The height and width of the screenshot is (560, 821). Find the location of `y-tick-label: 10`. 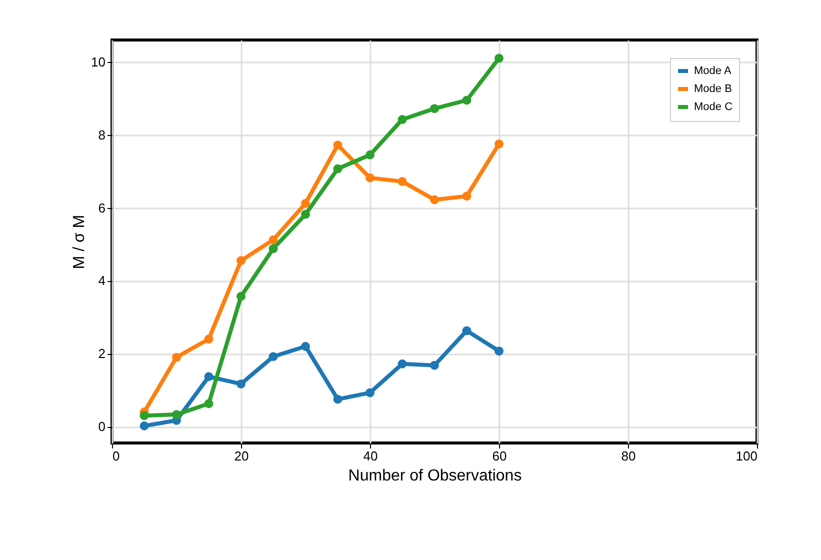

y-tick-label: 10 is located at coordinates (98, 62).